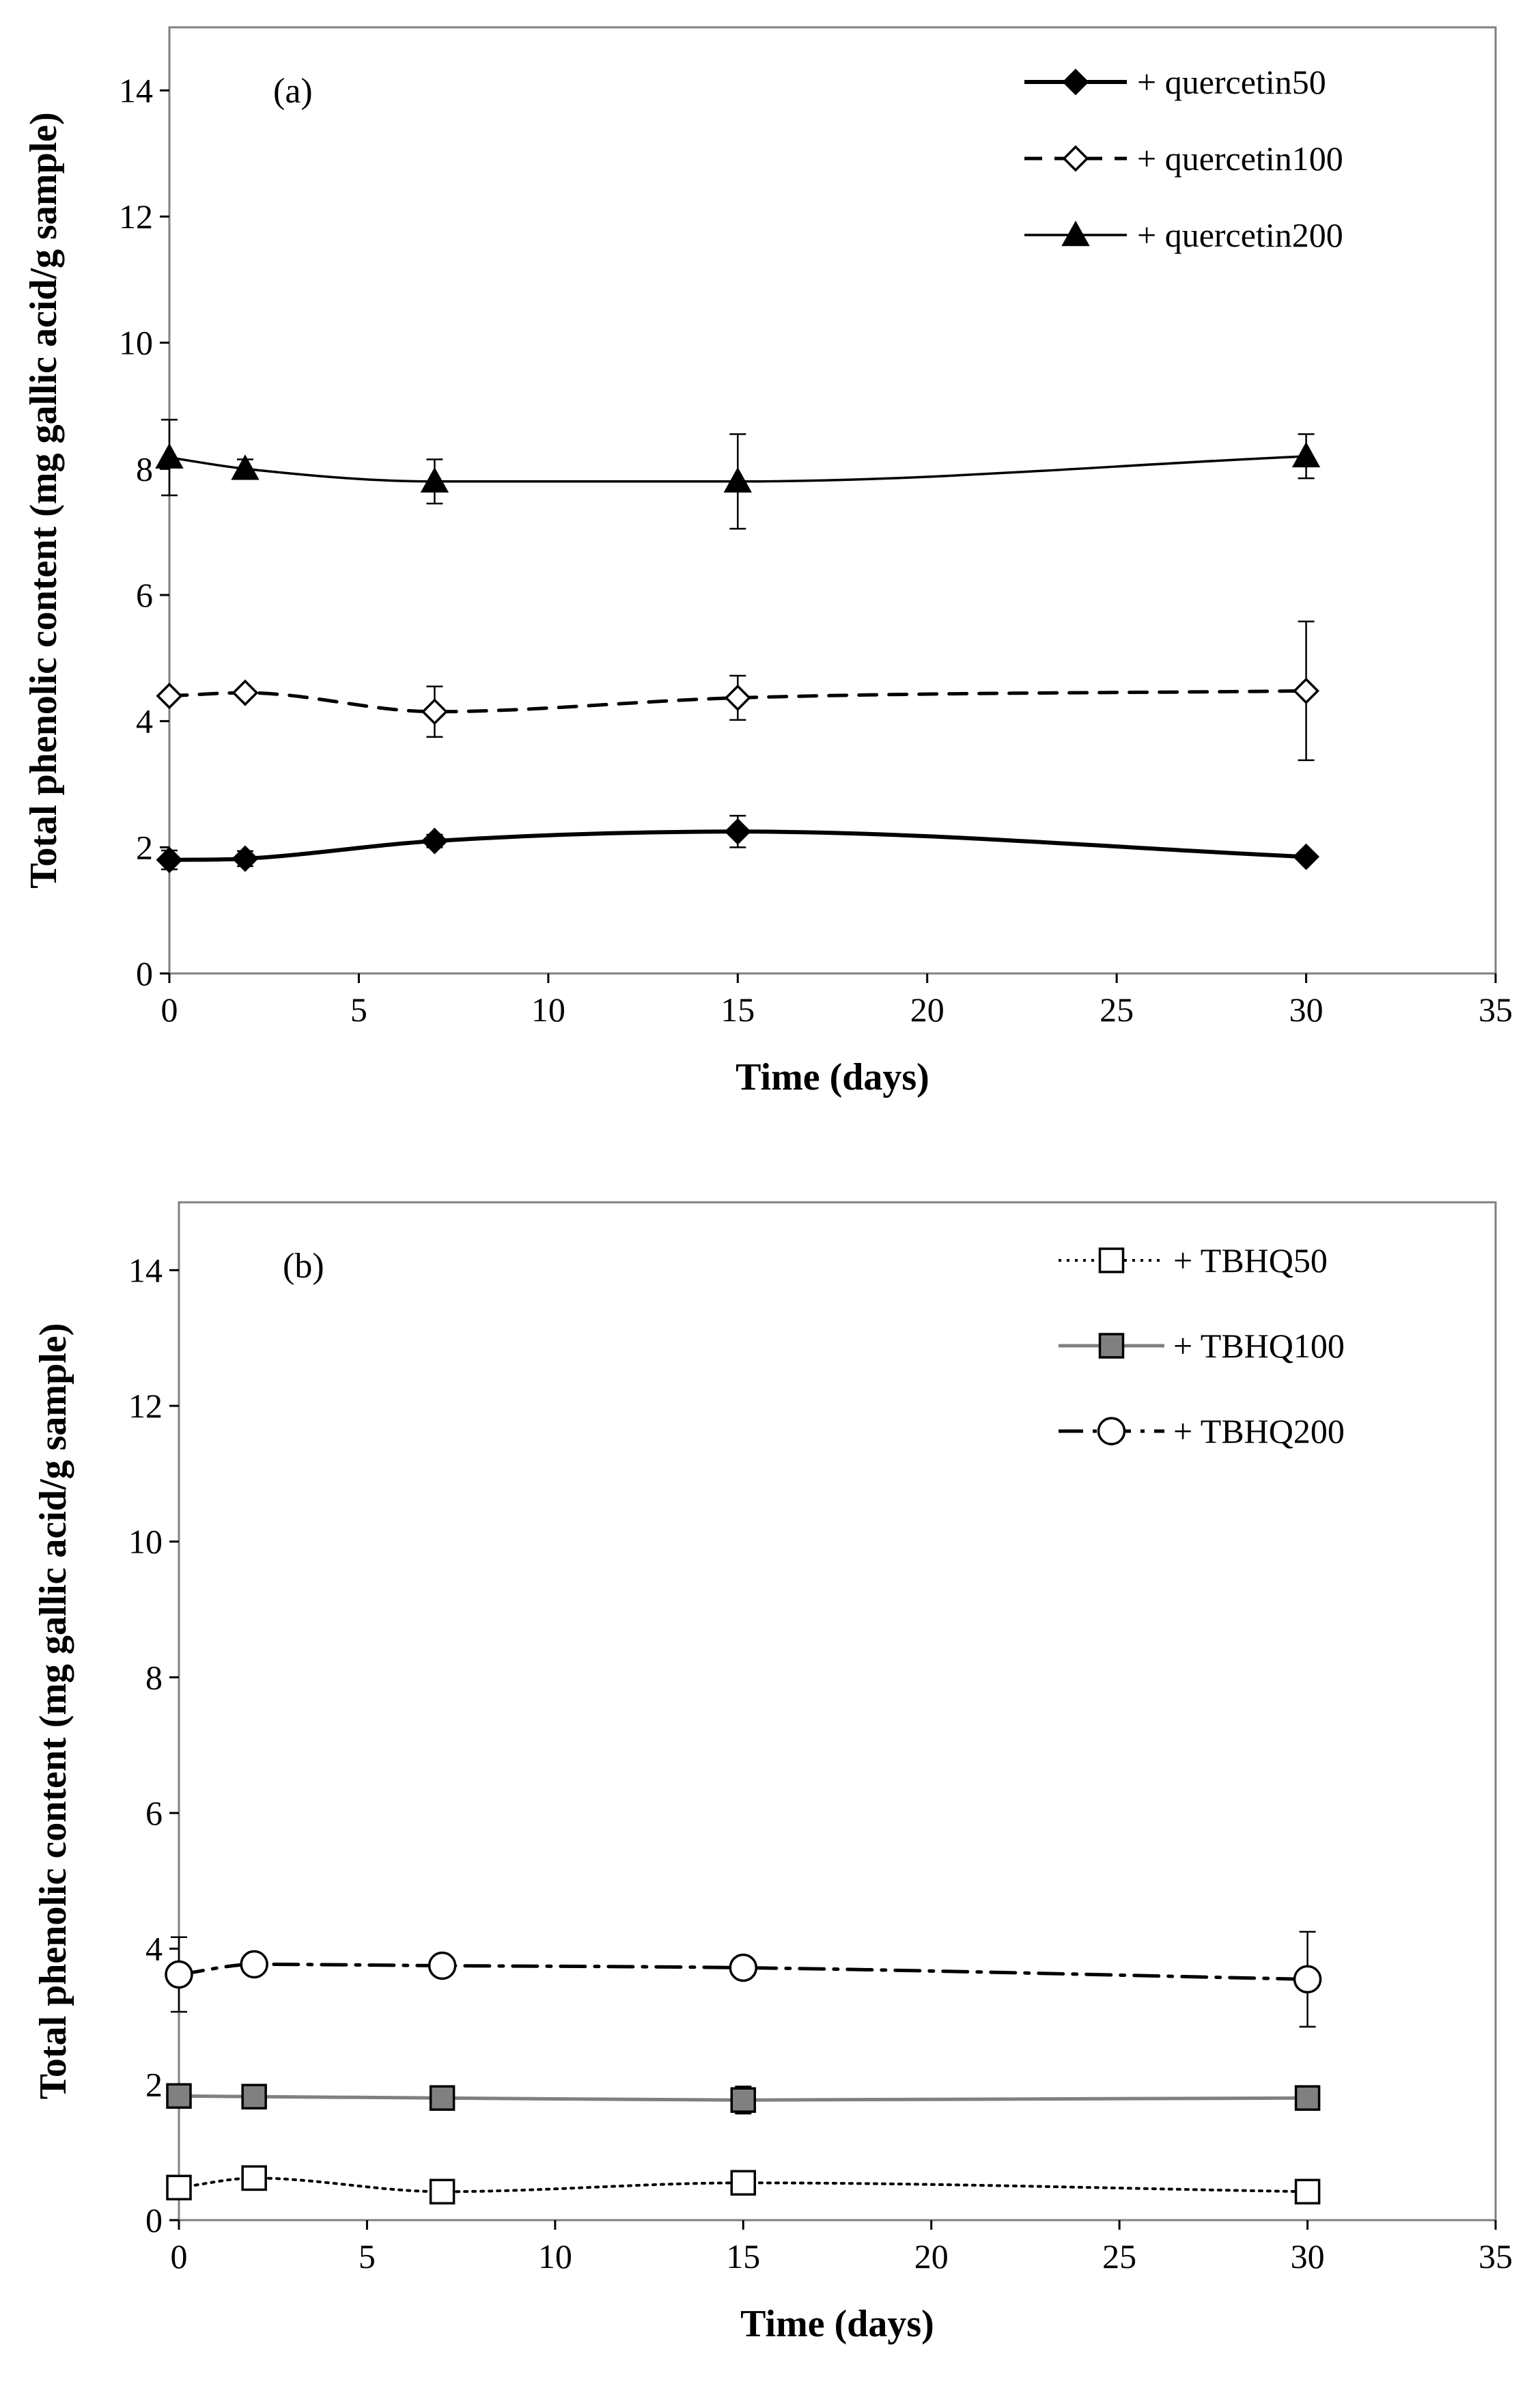 The image size is (1540, 2408). What do you see at coordinates (303, 1266) in the screenshot?
I see `panel-label: (b)` at bounding box center [303, 1266].